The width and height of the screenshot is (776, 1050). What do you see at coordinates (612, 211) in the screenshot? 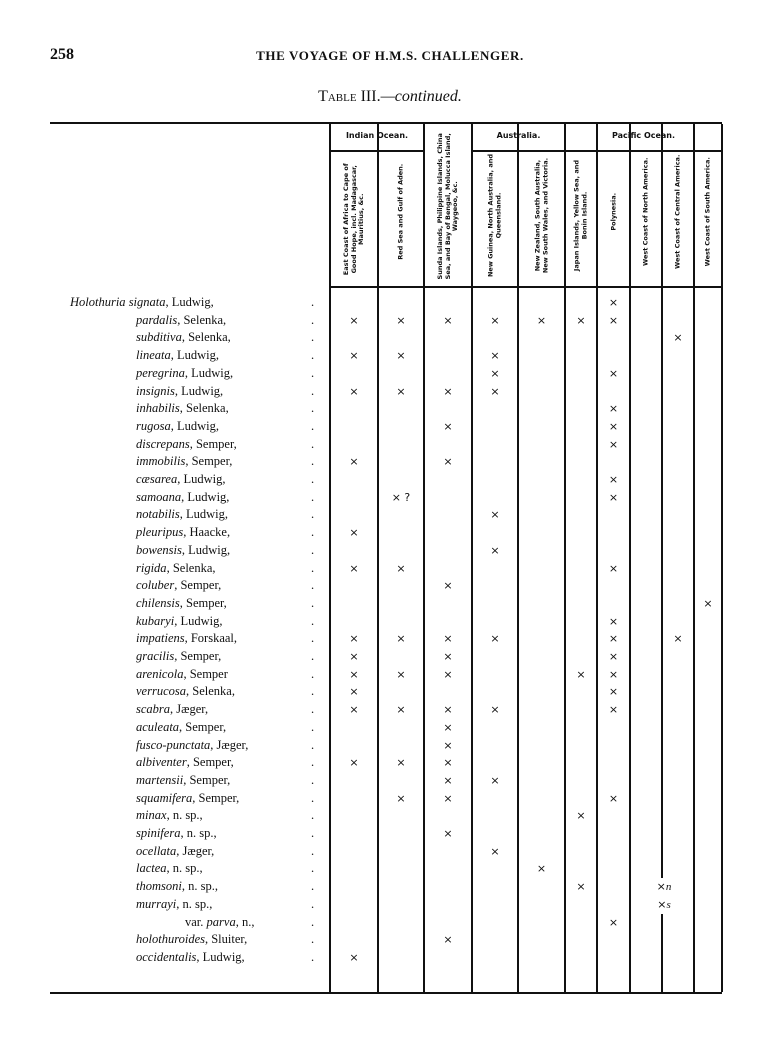
I see `column-header-text: Polynesia.` at bounding box center [612, 211].